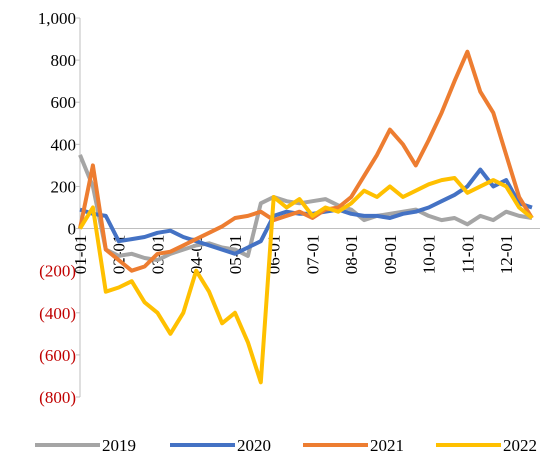 The height and width of the screenshot is (462, 540). Describe the element at coordinates (390, 255) in the screenshot. I see `x-tick-label: 09-01` at that location.